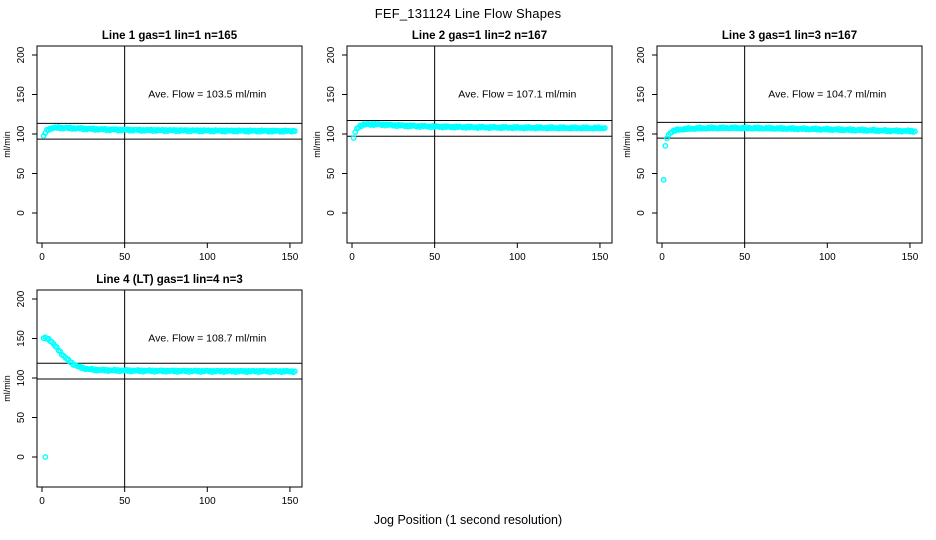 The image size is (936, 540). Describe the element at coordinates (170, 36) in the screenshot. I see `subplot-title: Line 1 gas=1 lin=1 n=165` at that location.